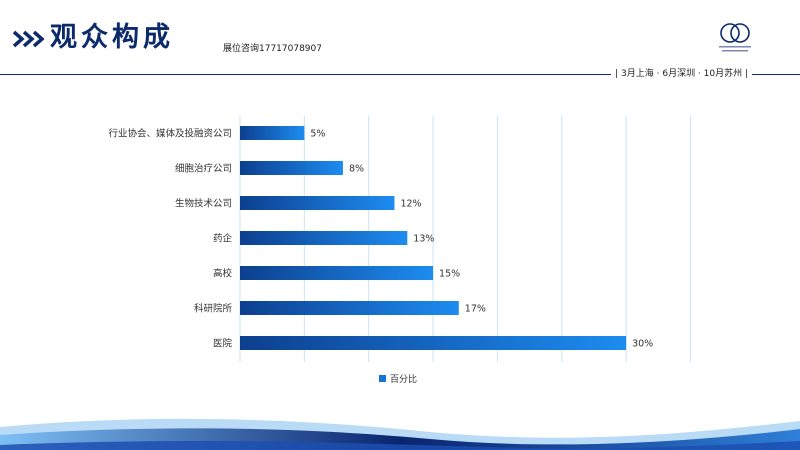  What do you see at coordinates (272, 49) in the screenshot?
I see `booth-contact: 展位咨询17717078907` at bounding box center [272, 49].